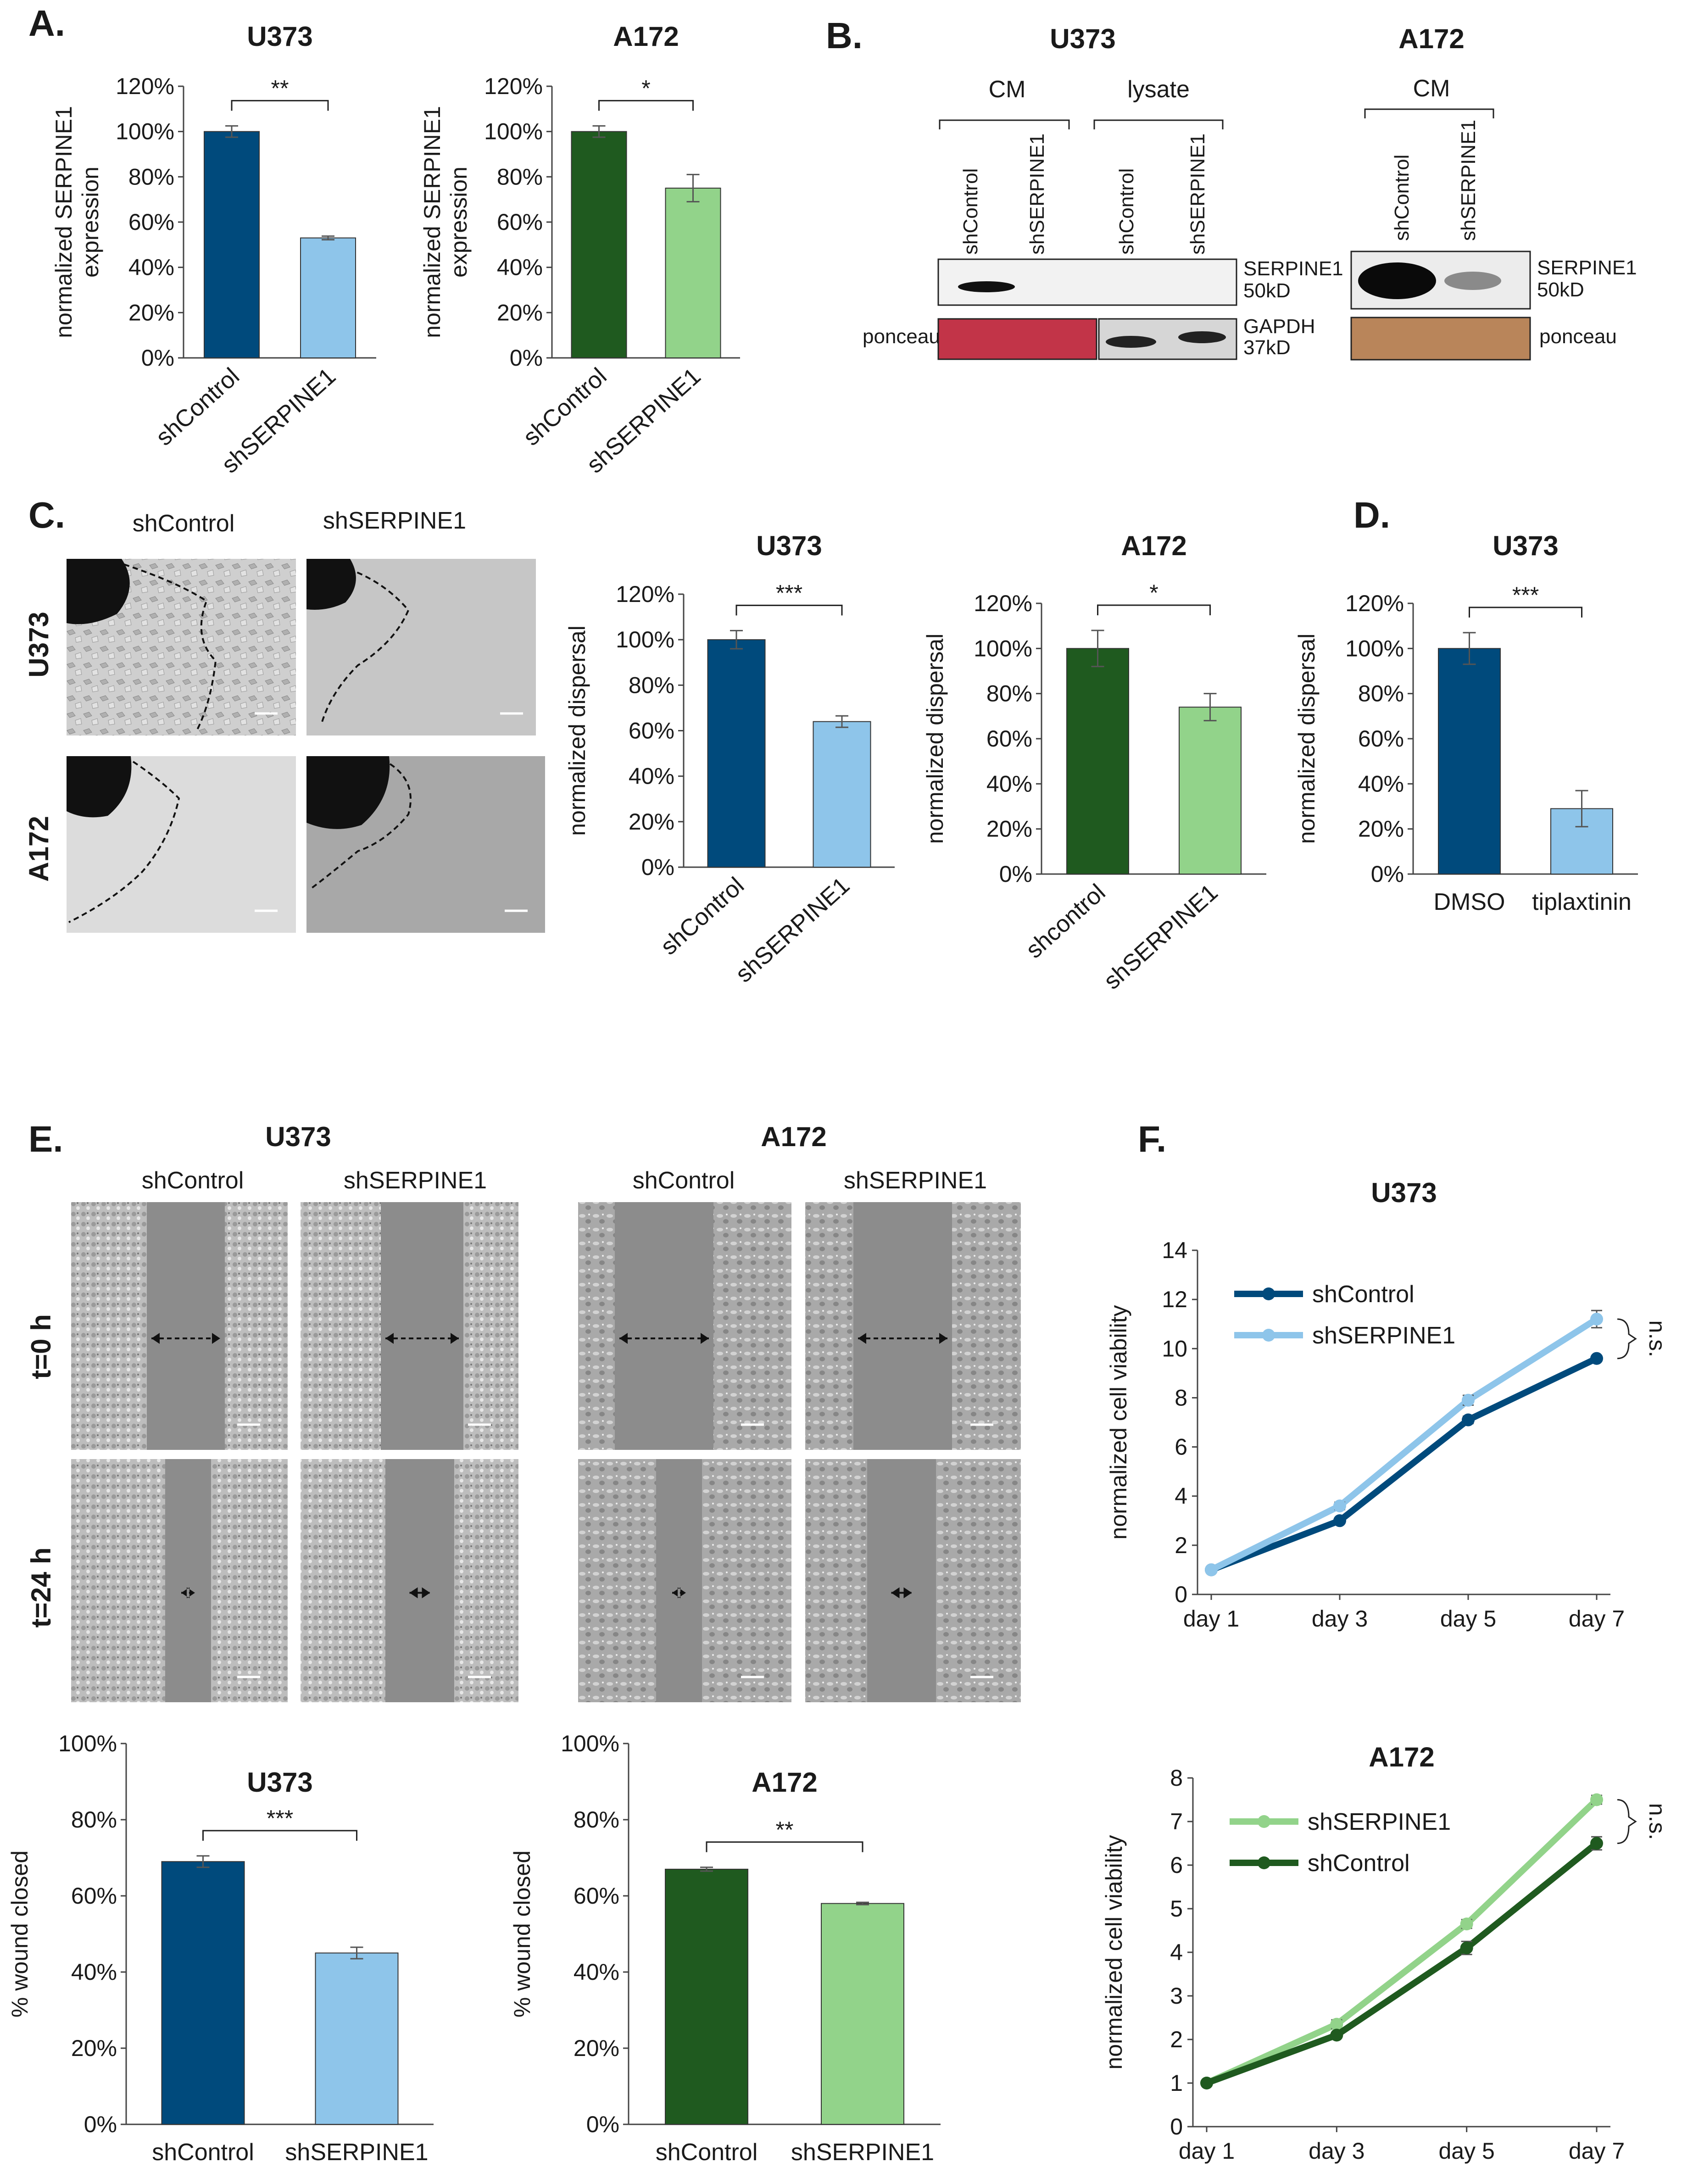 This screenshot has width=1682, height=2184. What do you see at coordinates (1007, 89) in the screenshot?
I see `blot-header-cm: CM` at bounding box center [1007, 89].